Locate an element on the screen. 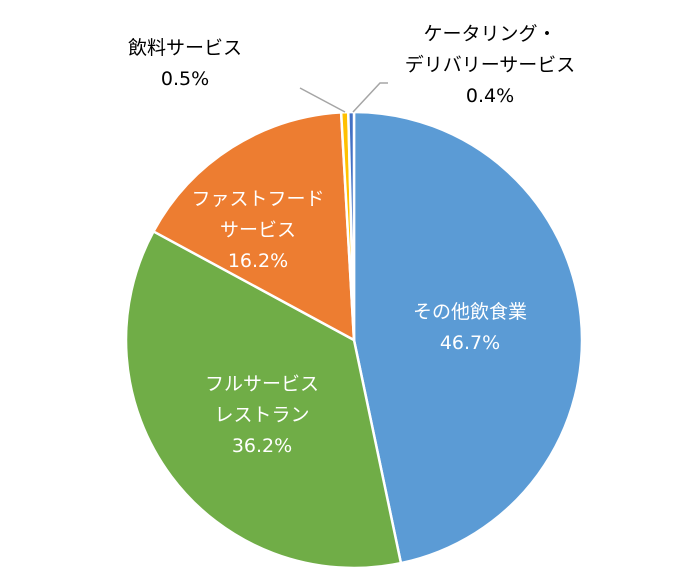 The width and height of the screenshot is (700, 582). leader-line-beverage is located at coordinates (322, 100).